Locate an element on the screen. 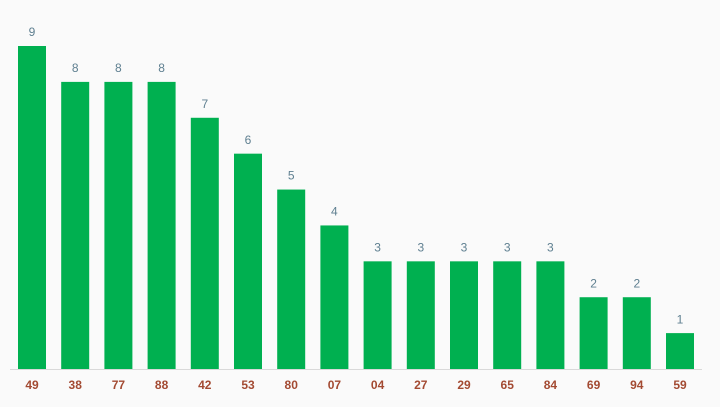  x-tick-label: 49 is located at coordinates (32, 385).